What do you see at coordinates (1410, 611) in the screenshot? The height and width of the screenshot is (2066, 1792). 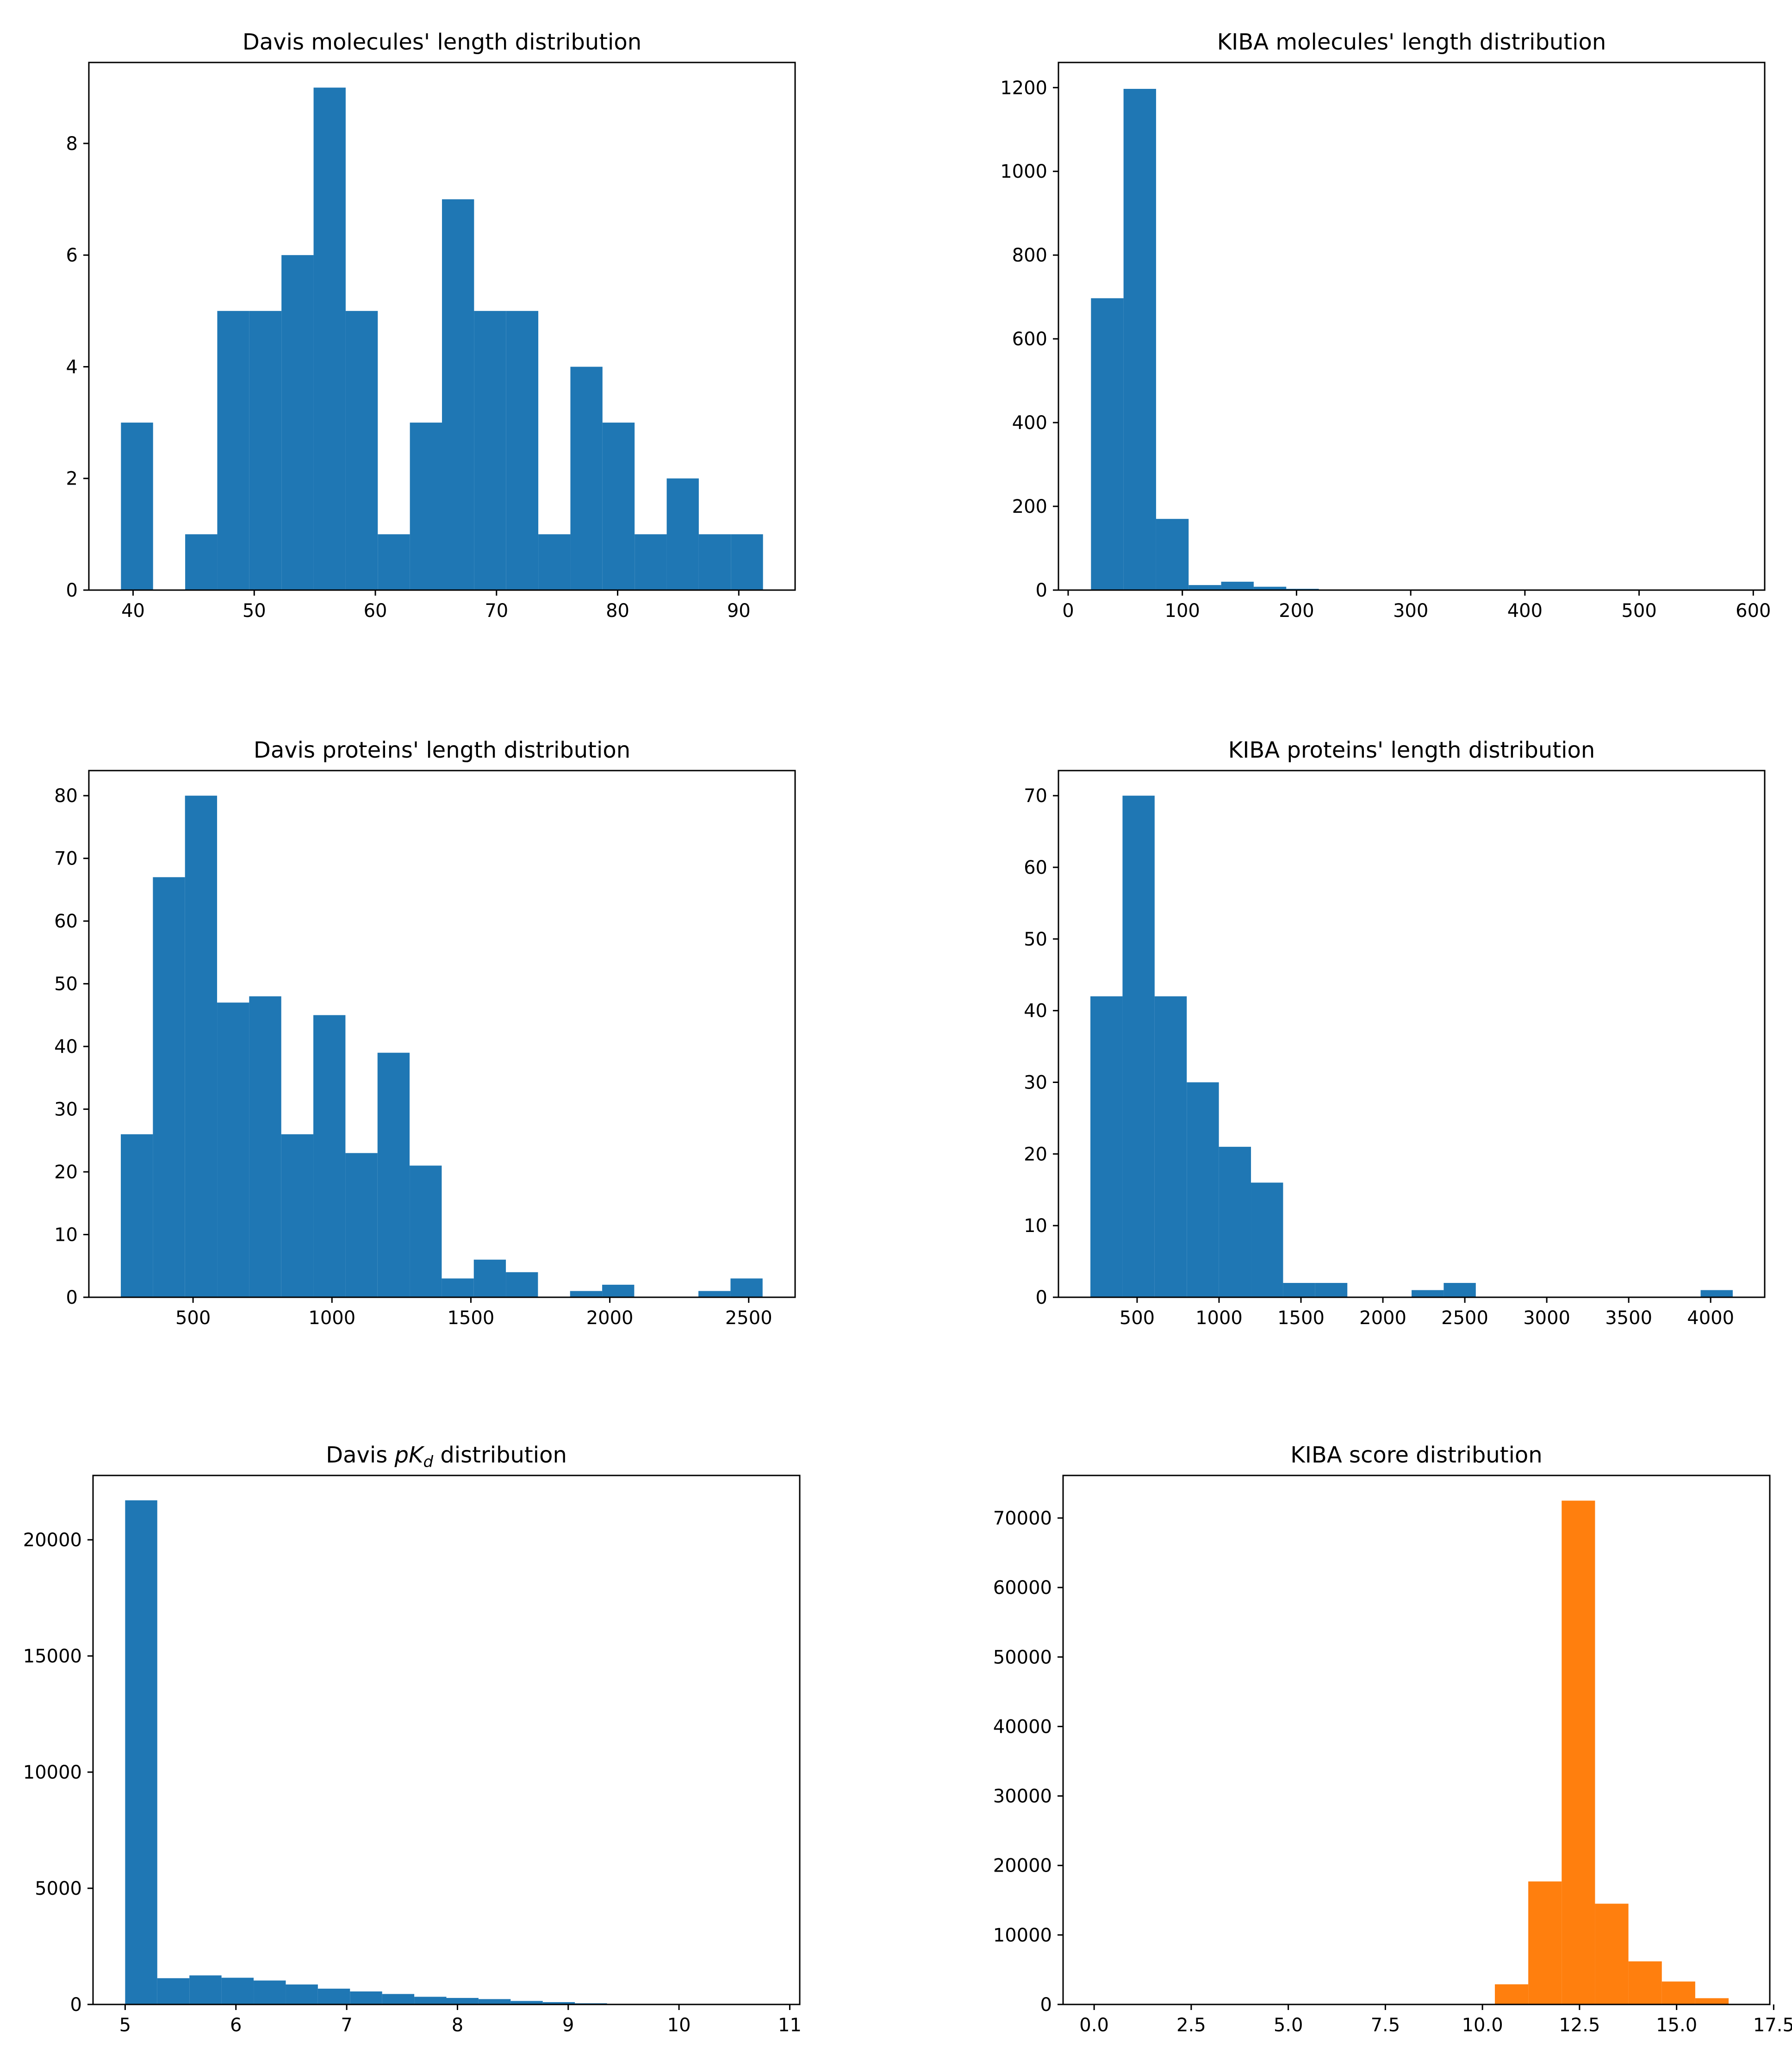 I see `x-tick-label: 300` at bounding box center [1410, 611].